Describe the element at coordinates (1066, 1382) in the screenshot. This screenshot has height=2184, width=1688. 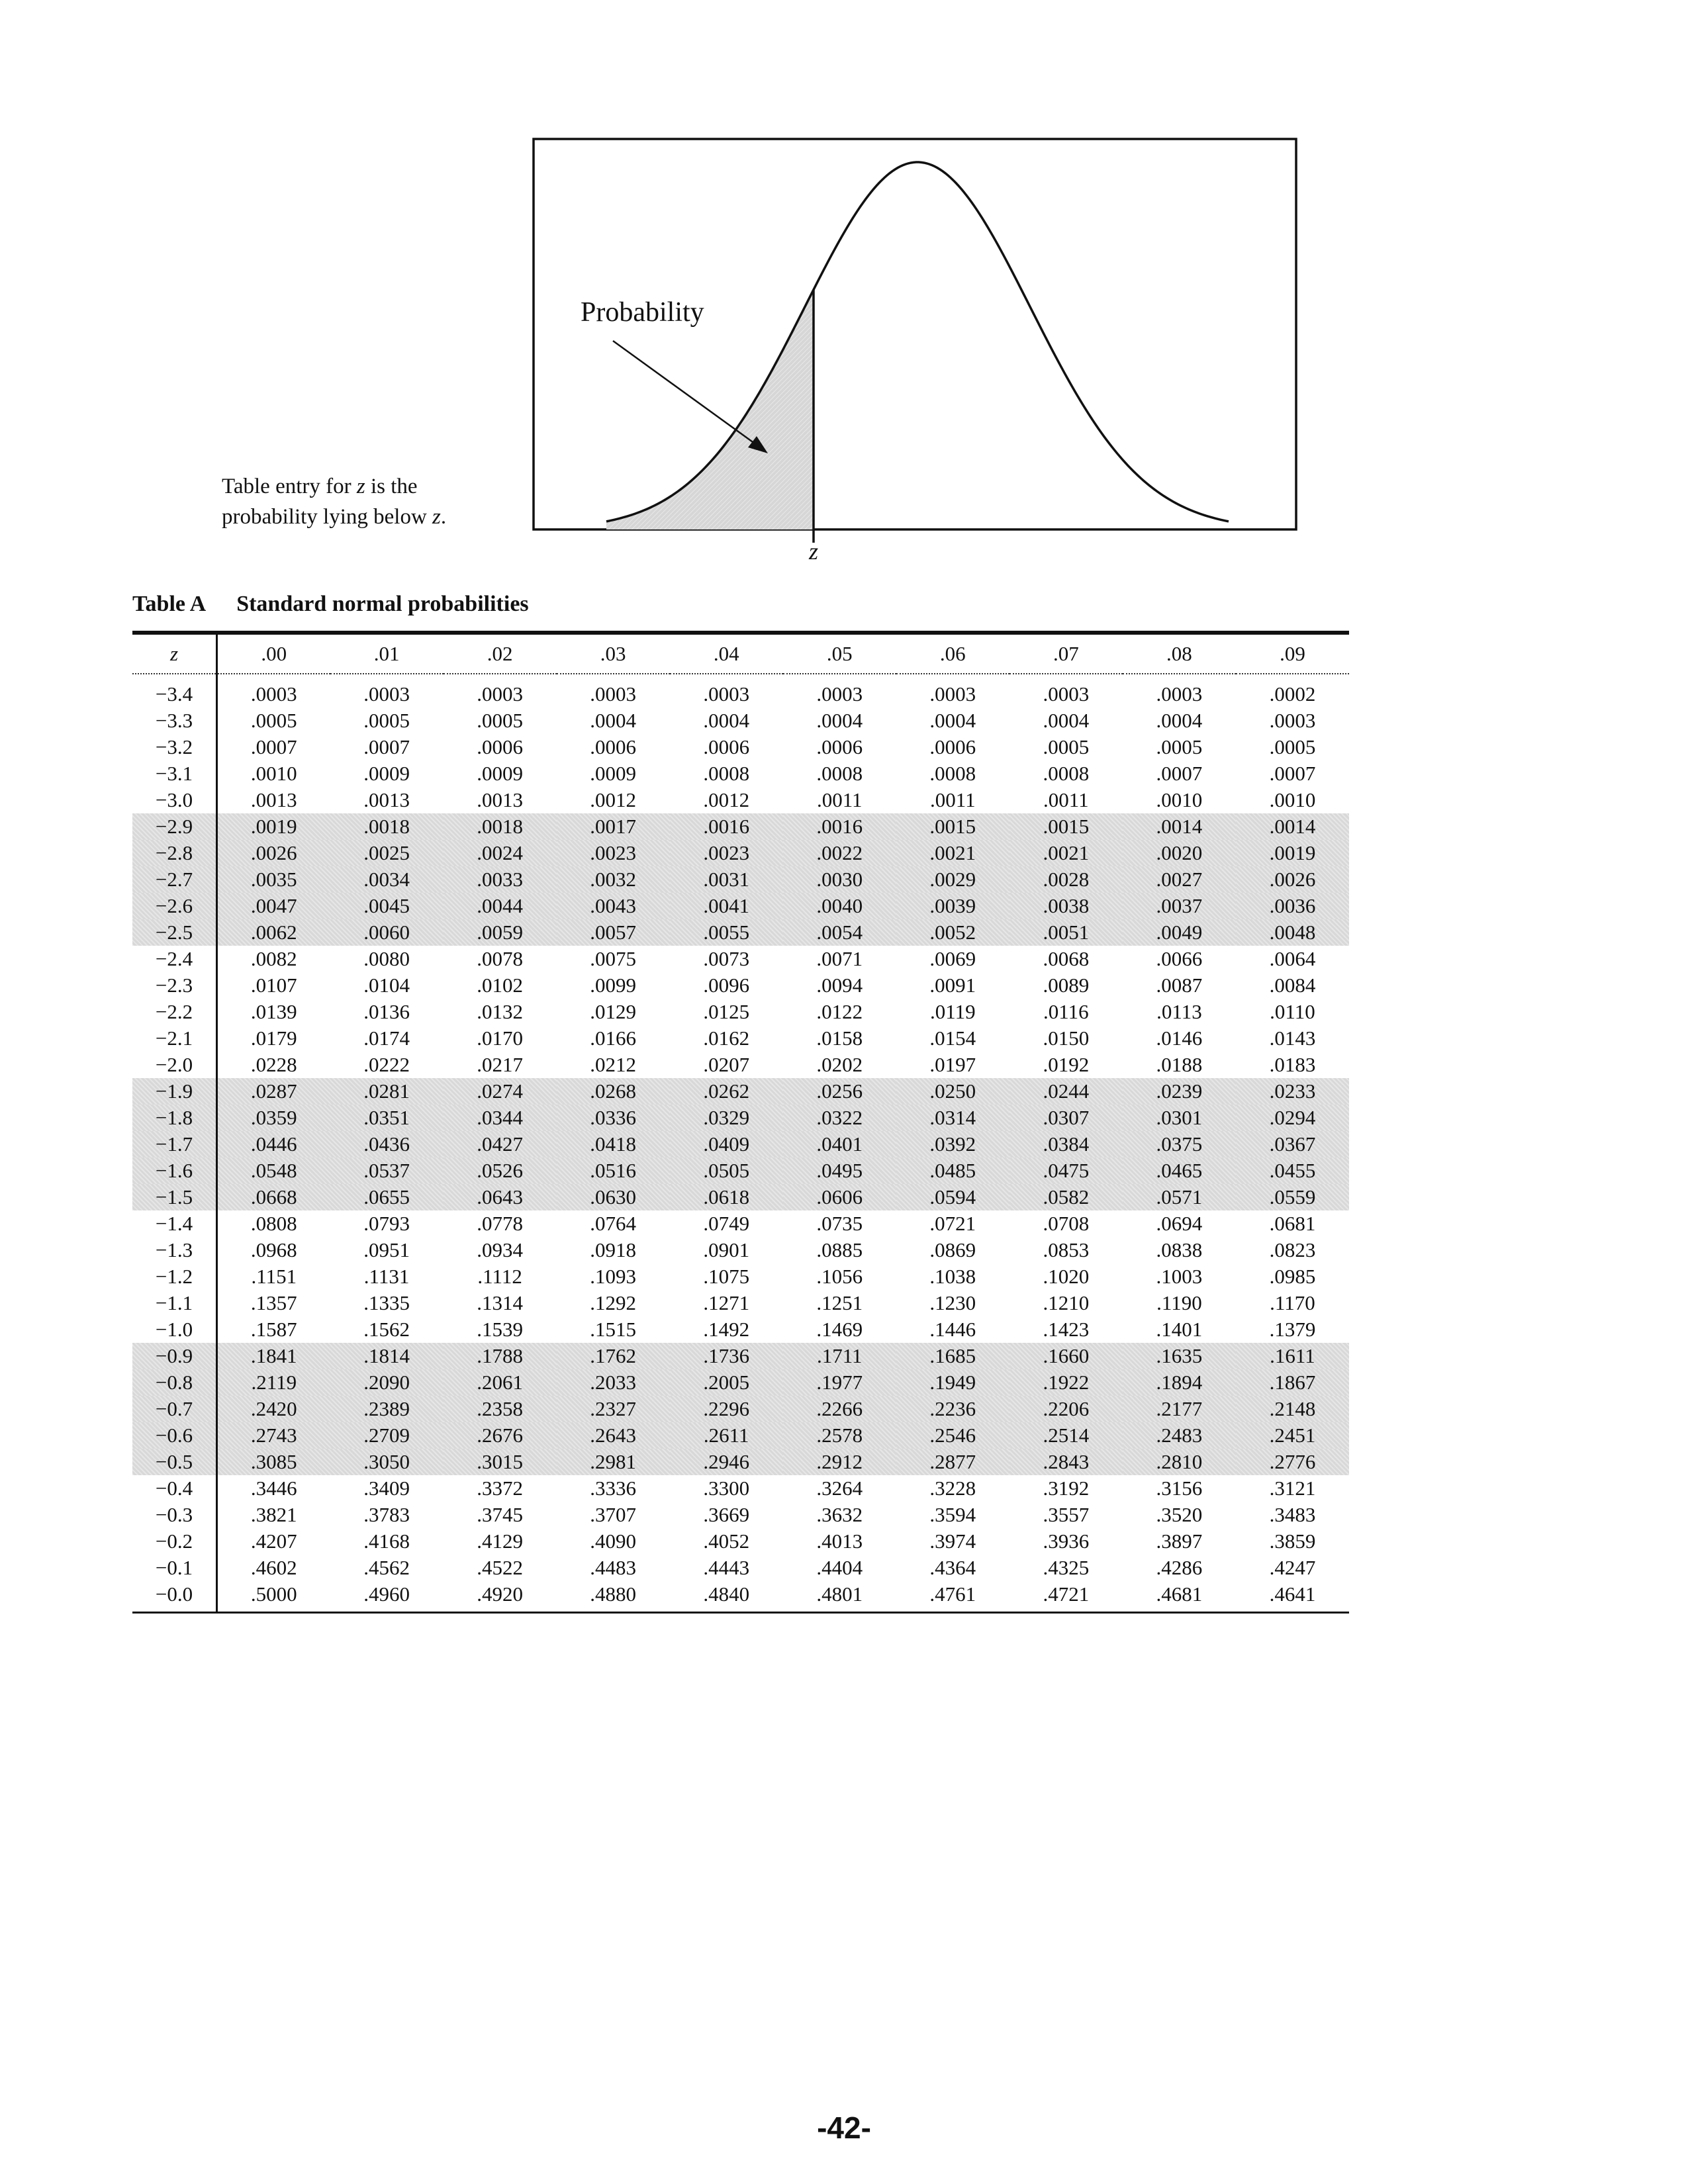
I see `probability-cell: .1922` at that location.